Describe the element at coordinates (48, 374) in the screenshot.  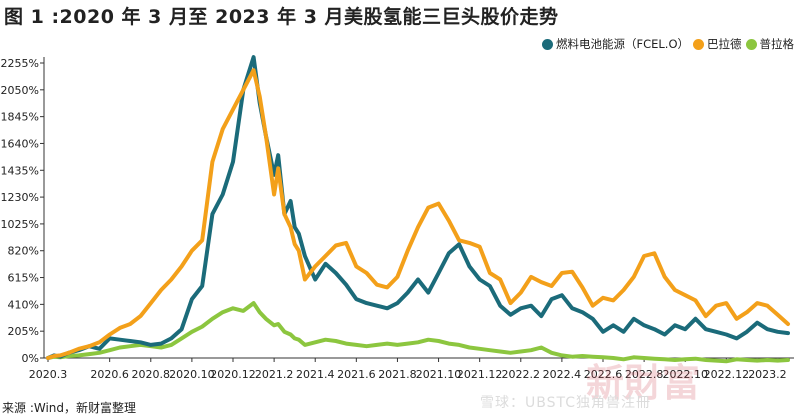
I see `x-tick-label: 2020.3` at that location.